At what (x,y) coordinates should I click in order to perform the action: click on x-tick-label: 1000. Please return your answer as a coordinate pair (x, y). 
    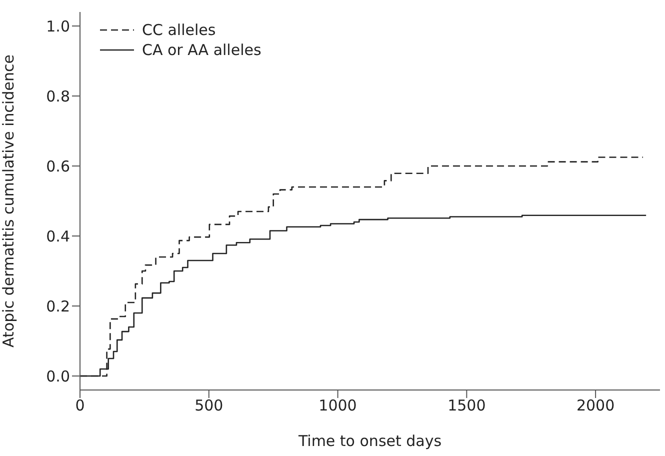
    Looking at the image, I should click on (337, 405).